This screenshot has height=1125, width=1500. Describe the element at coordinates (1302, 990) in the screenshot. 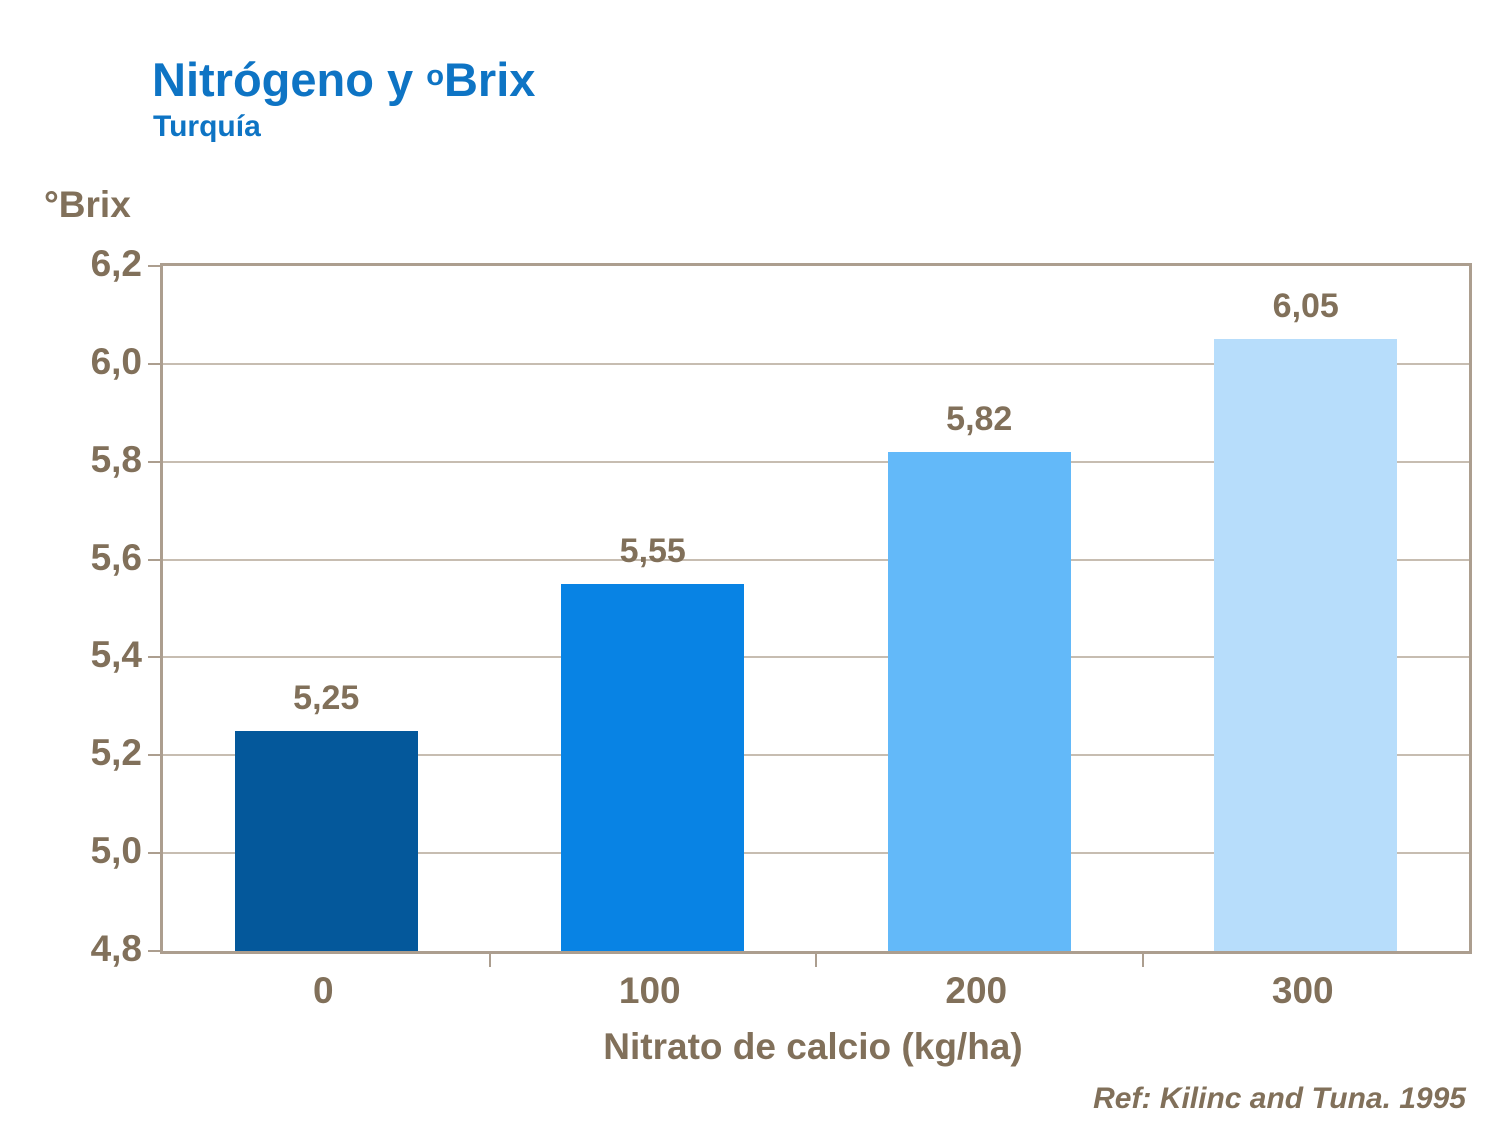

I see `x-tick-label: 300` at that location.